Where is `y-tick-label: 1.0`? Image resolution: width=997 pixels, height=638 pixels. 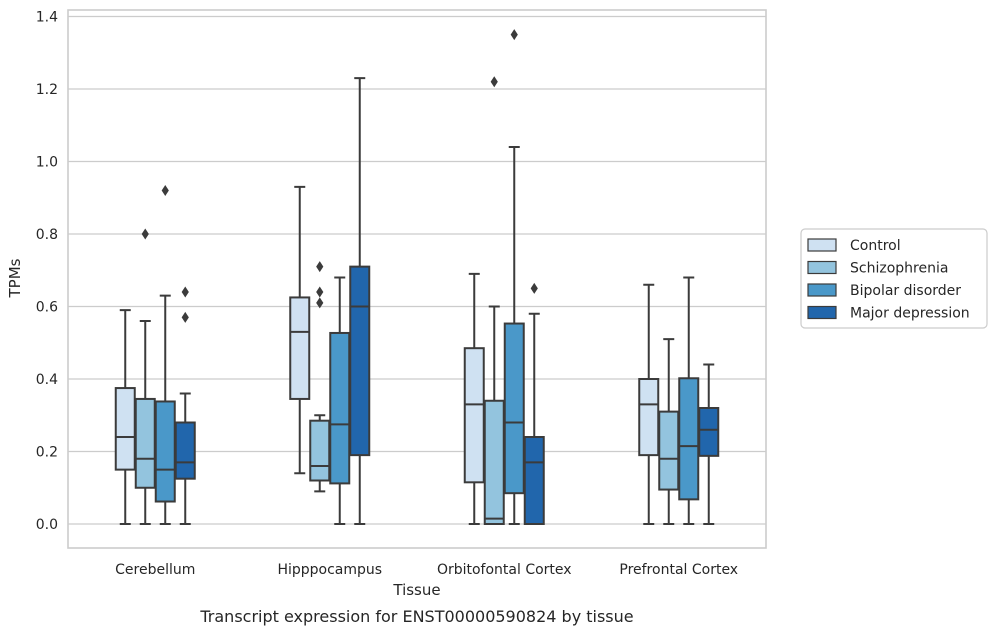
y-tick-label: 1.0 is located at coordinates (47, 163).